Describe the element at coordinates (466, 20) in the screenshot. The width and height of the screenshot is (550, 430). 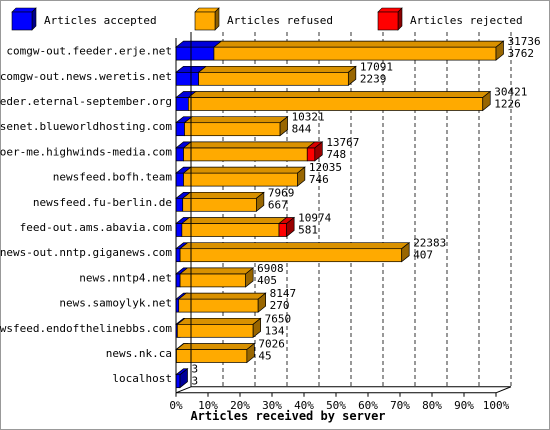
I see `legend-label: Articles rejected` at that location.